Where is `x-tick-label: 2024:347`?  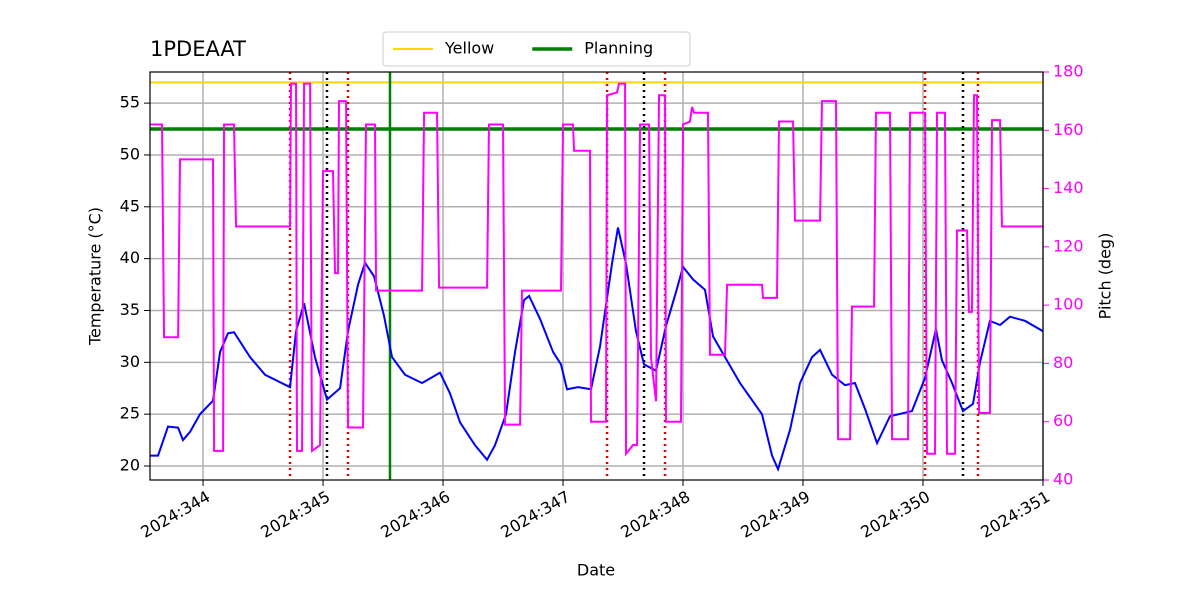
x-tick-label: 2024:347 is located at coordinates (535, 514).